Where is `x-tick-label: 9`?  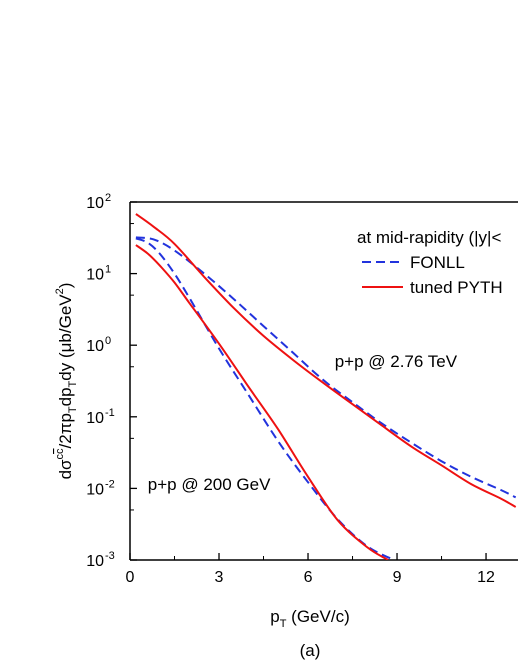
x-tick-label: 9 is located at coordinates (397, 577).